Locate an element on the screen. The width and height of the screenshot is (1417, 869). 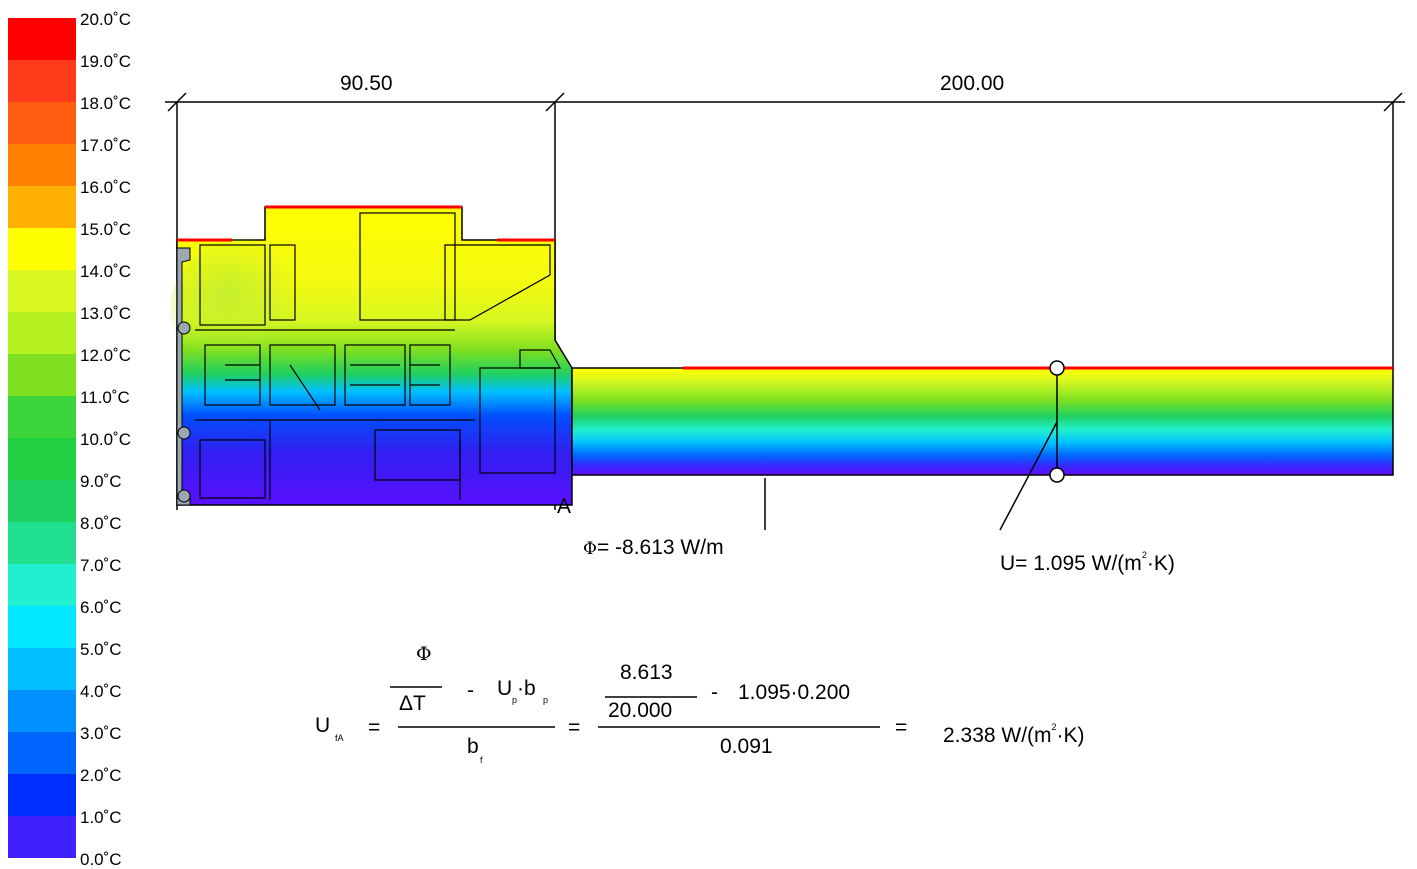
formula-phi: Φ is located at coordinates (424, 654).